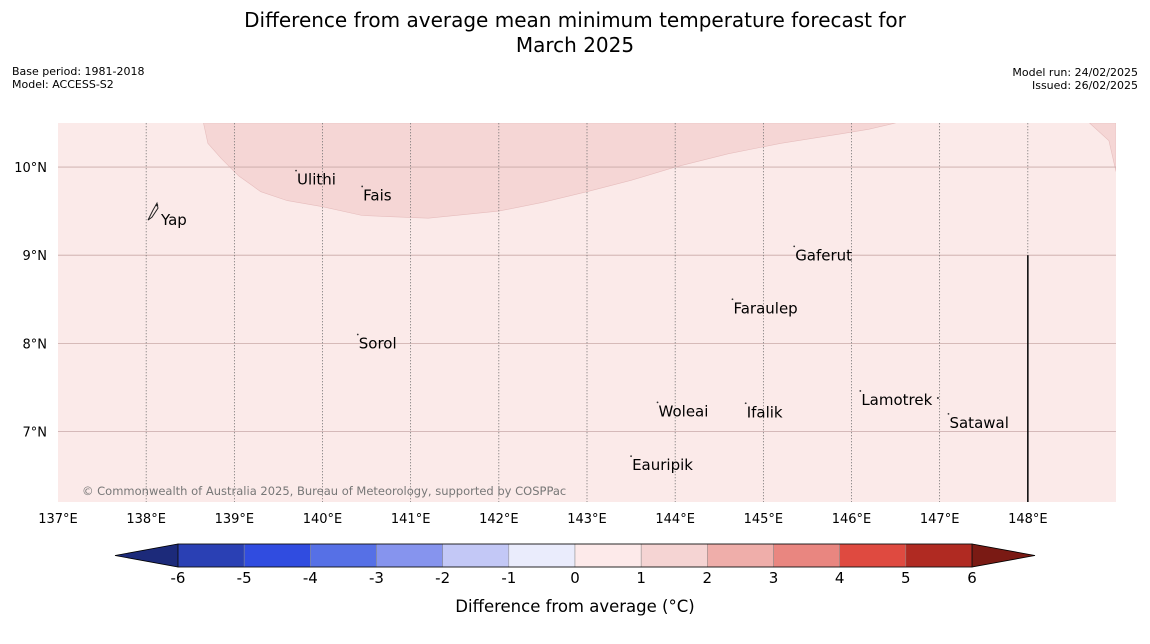 This screenshot has width=1150, height=644. I want to click on island-label: Ulithi, so click(316, 180).